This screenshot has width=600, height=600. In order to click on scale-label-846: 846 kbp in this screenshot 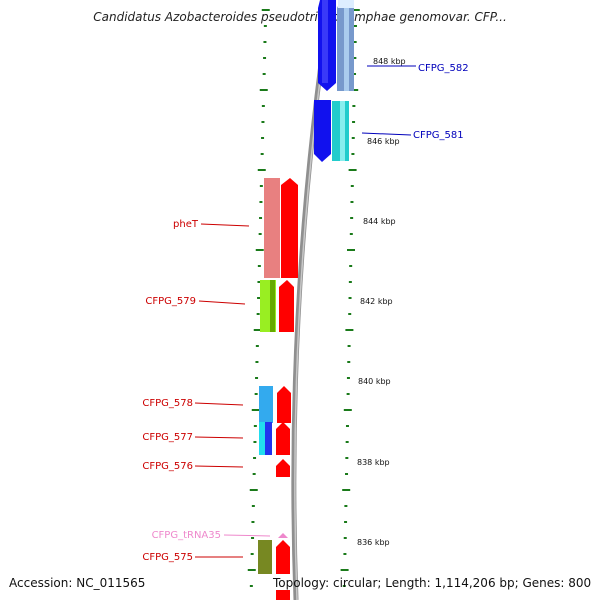, I will do `click(383, 141)`.